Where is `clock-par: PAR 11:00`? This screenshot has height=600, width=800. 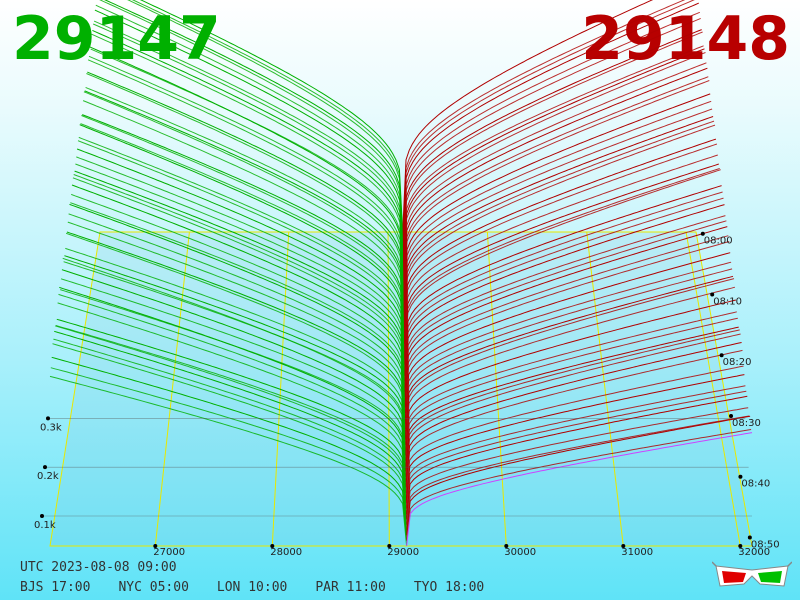
clock-par: PAR 11:00 is located at coordinates (350, 587).